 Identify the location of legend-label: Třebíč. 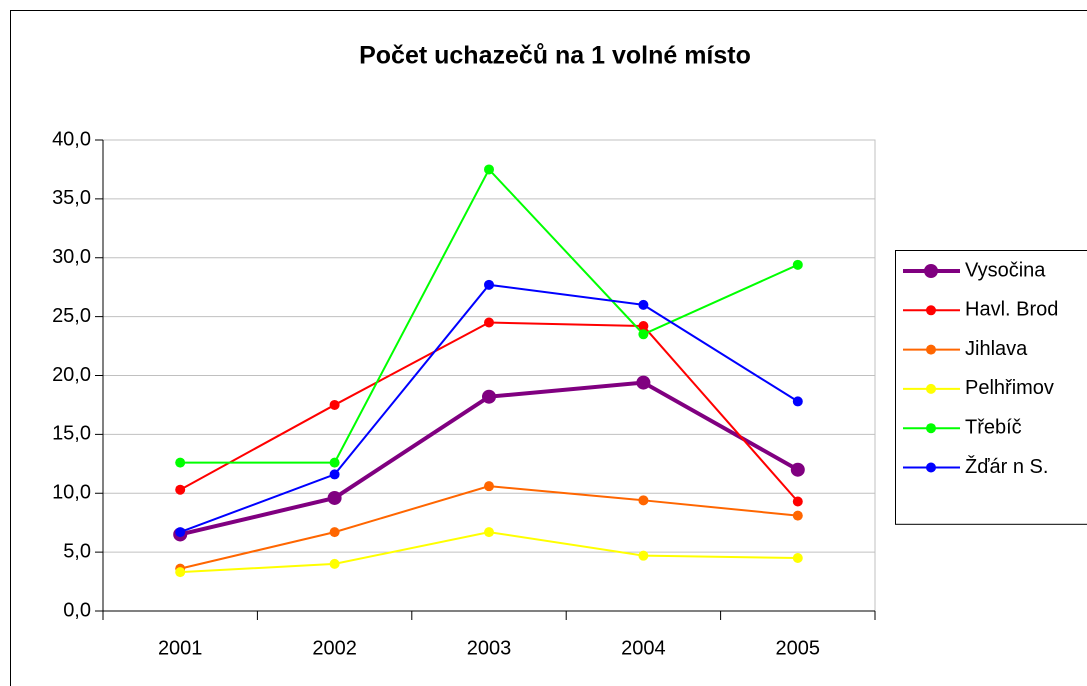
(993, 427).